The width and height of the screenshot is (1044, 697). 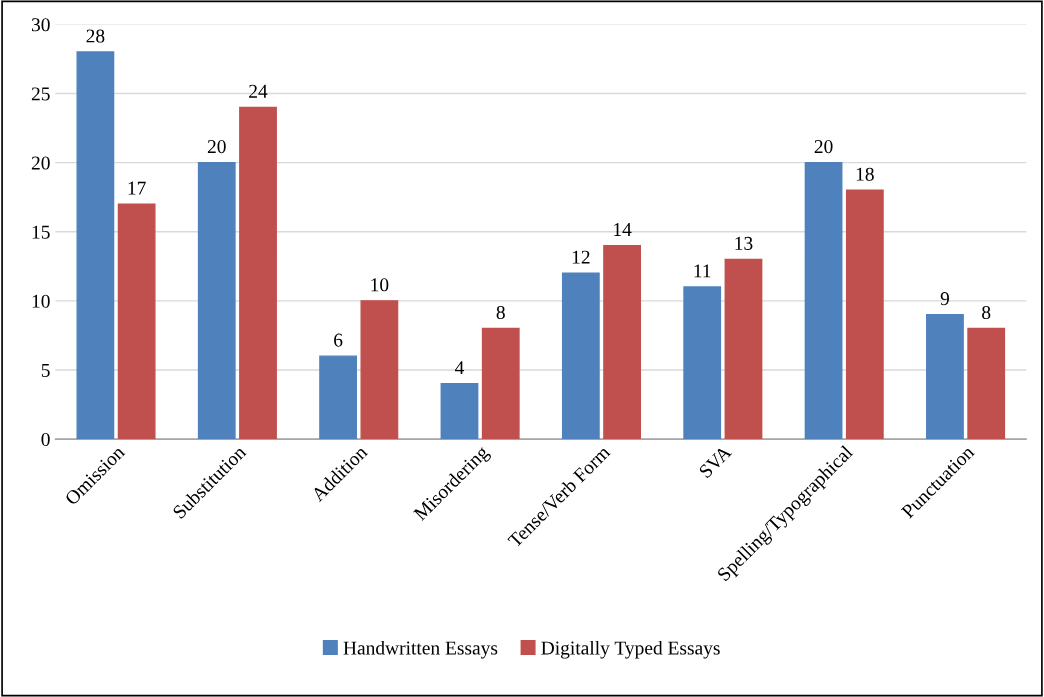 What do you see at coordinates (258, 91) in the screenshot?
I see `data-label: 24` at bounding box center [258, 91].